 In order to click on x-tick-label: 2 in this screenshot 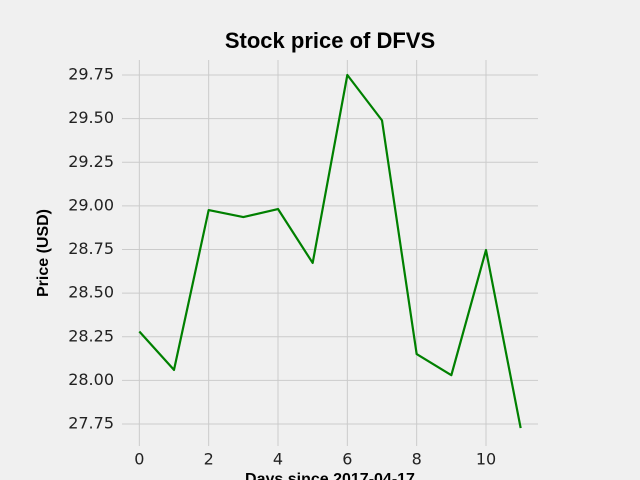, I will do `click(209, 459)`.